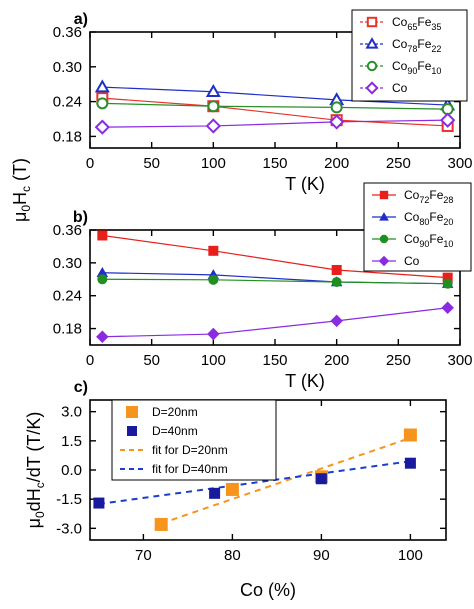 The height and width of the screenshot is (609, 474). What do you see at coordinates (71, 470) in the screenshot?
I see `y-tick-label: 0.0` at bounding box center [71, 470].